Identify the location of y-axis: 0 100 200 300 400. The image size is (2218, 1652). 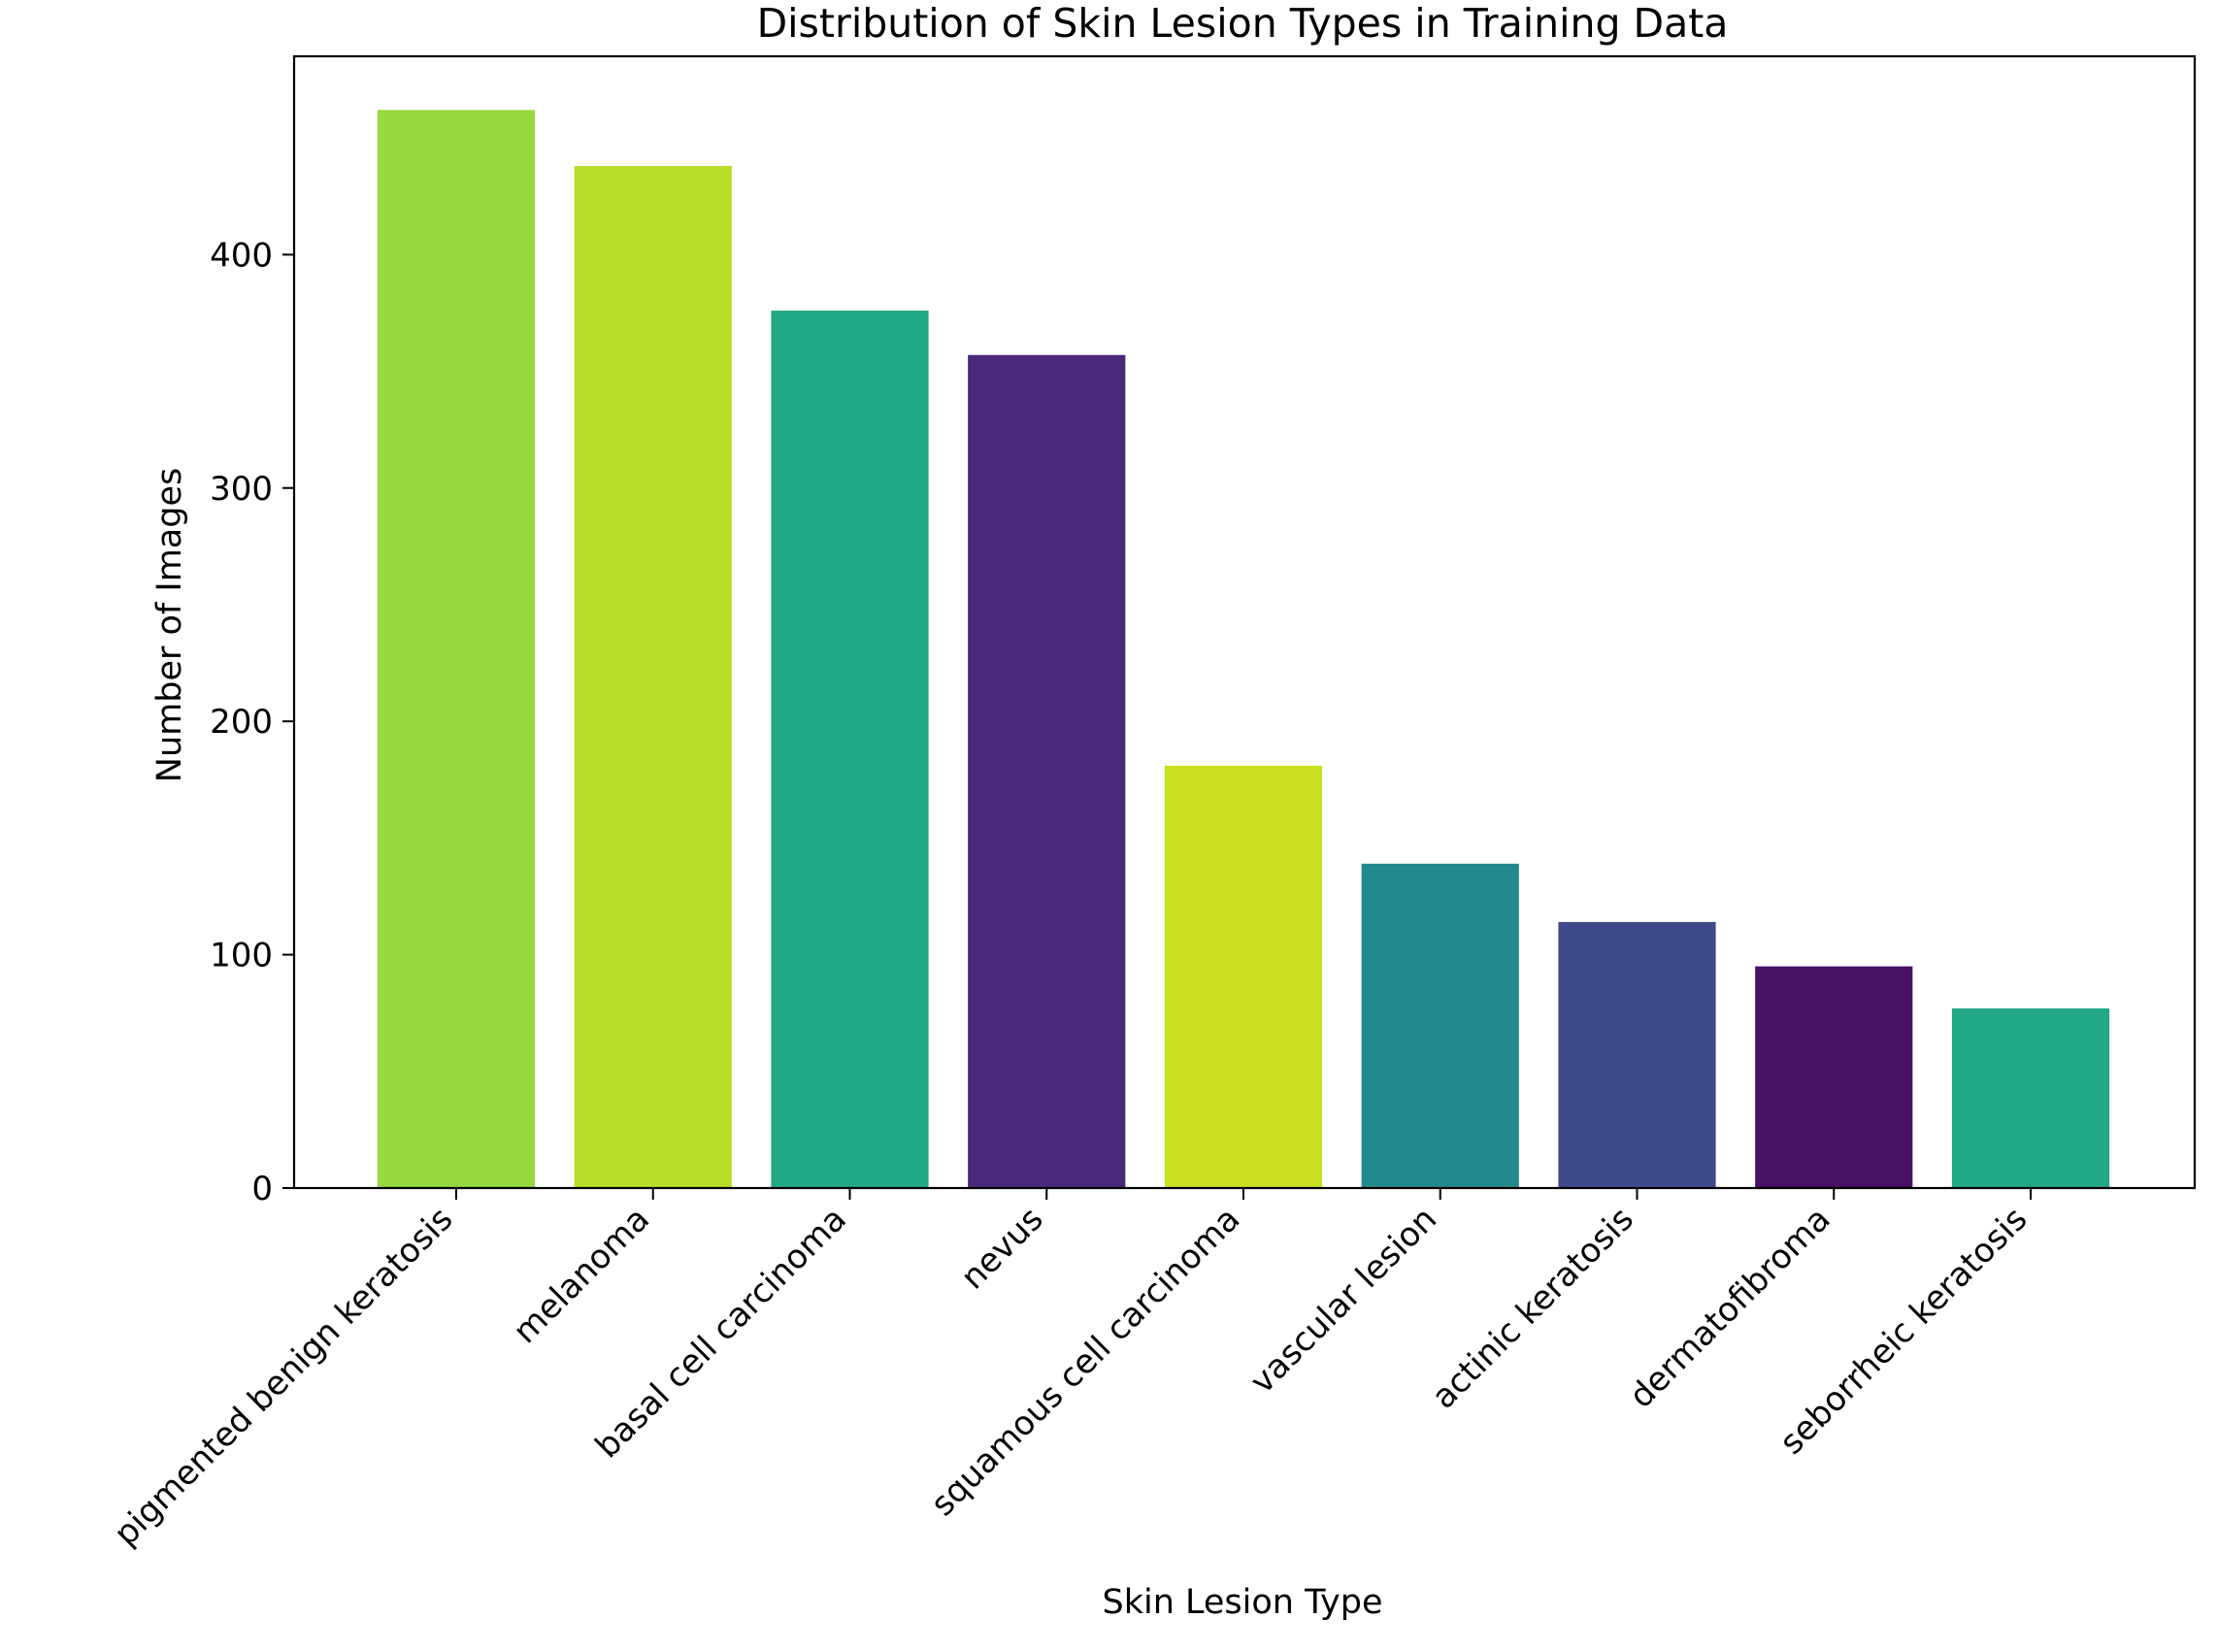
(252, 722).